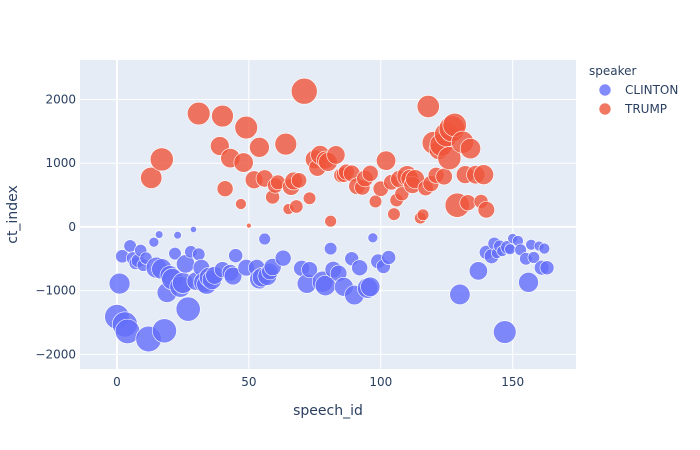  I want to click on legend-item-trump: TRUMP, so click(632, 109).